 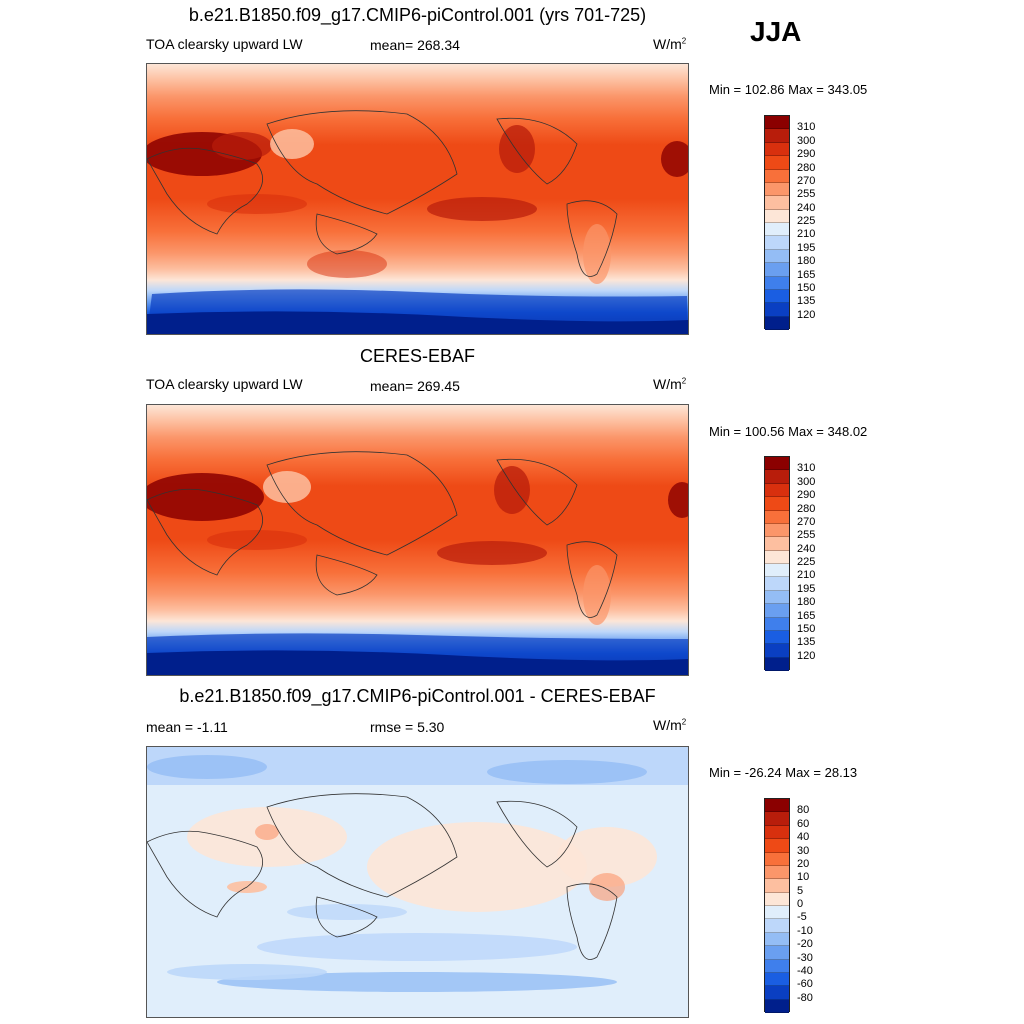 I want to click on panel-2-colorbar-tick-label: 255, so click(x=806, y=535).